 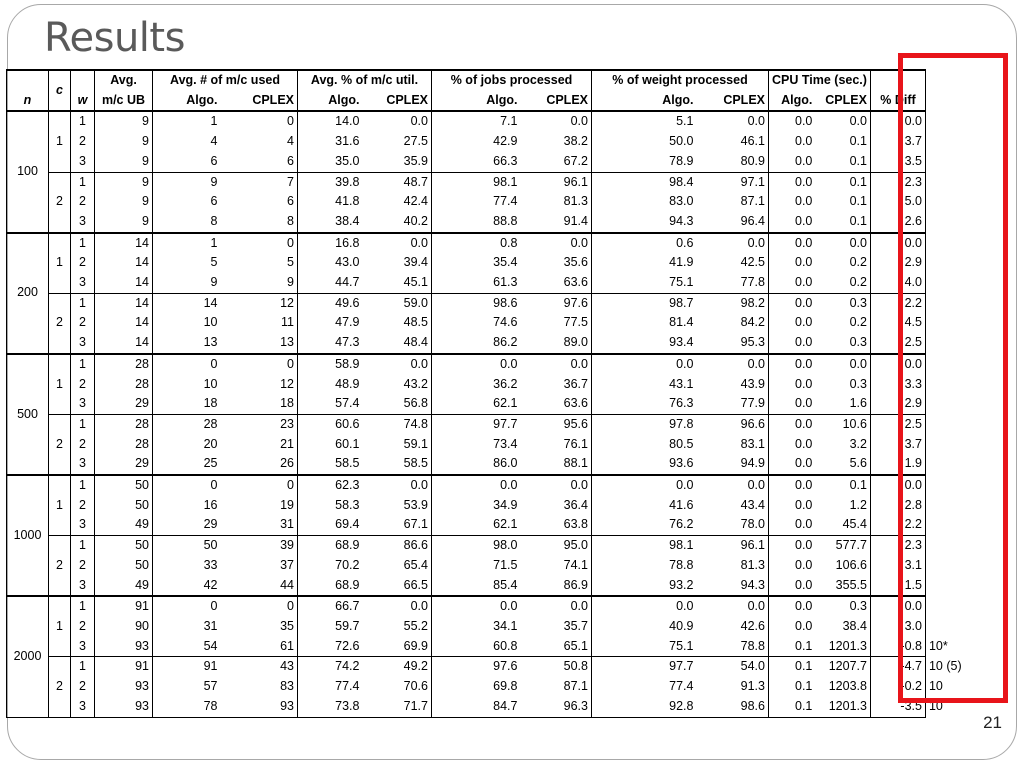 What do you see at coordinates (330, 565) in the screenshot?
I see `util-algo-cell: 70.2` at bounding box center [330, 565].